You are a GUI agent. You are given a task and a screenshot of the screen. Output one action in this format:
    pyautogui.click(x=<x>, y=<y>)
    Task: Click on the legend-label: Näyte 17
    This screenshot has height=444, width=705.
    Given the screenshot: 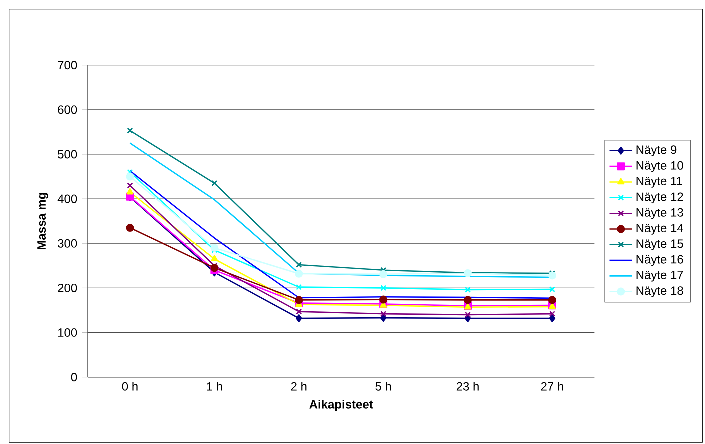 What is the action you would take?
    pyautogui.click(x=660, y=276)
    